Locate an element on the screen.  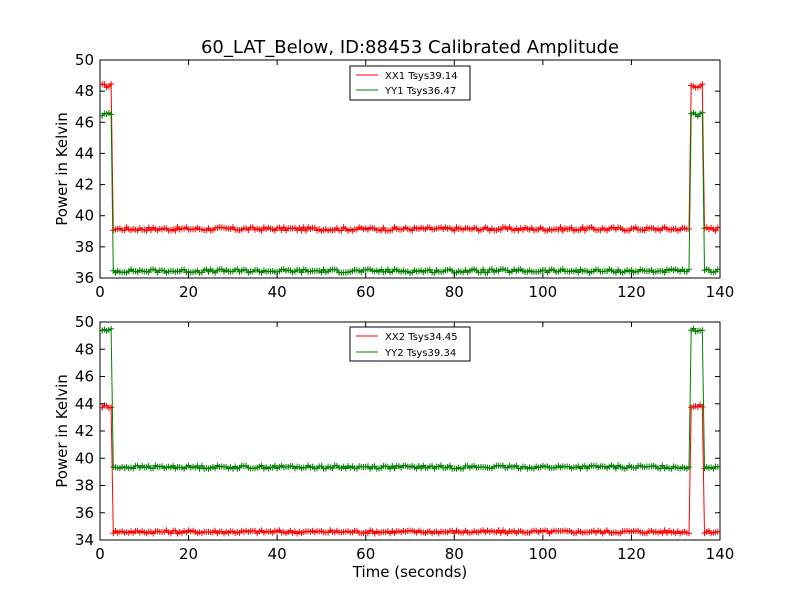
top-y-tick-label: 50 is located at coordinates (84, 60).